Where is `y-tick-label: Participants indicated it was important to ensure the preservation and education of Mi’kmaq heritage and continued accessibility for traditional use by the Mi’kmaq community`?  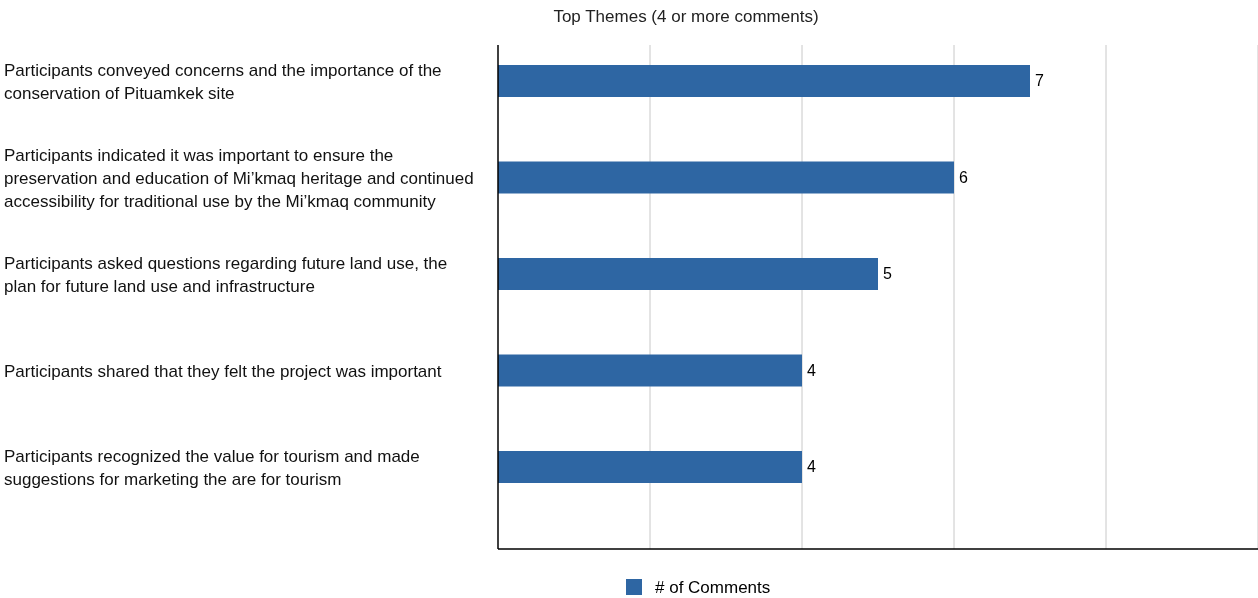
y-tick-label: Participants indicated it was important to ensure the preservation and education of Mi’kmaq heritage and continued accessibility for traditional use by the Mi’kmaq community is located at coordinates (239, 178).